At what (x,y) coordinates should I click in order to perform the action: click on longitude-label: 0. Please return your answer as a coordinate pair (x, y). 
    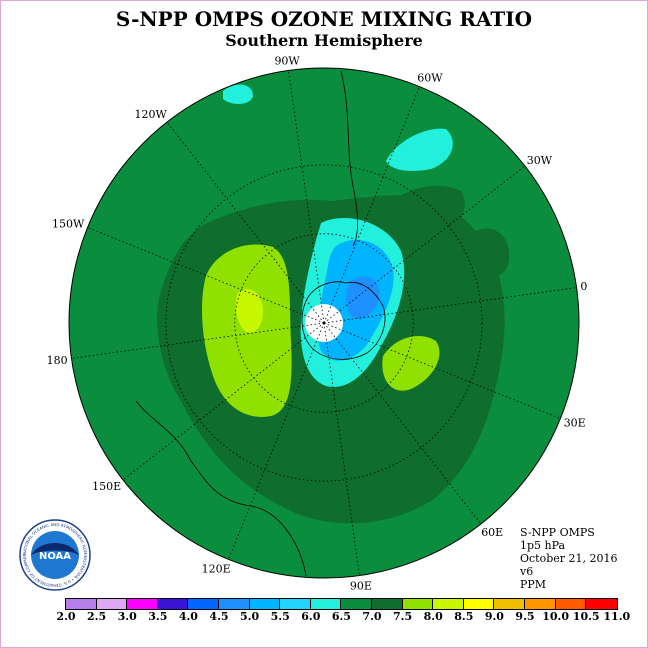
    Looking at the image, I should click on (583, 286).